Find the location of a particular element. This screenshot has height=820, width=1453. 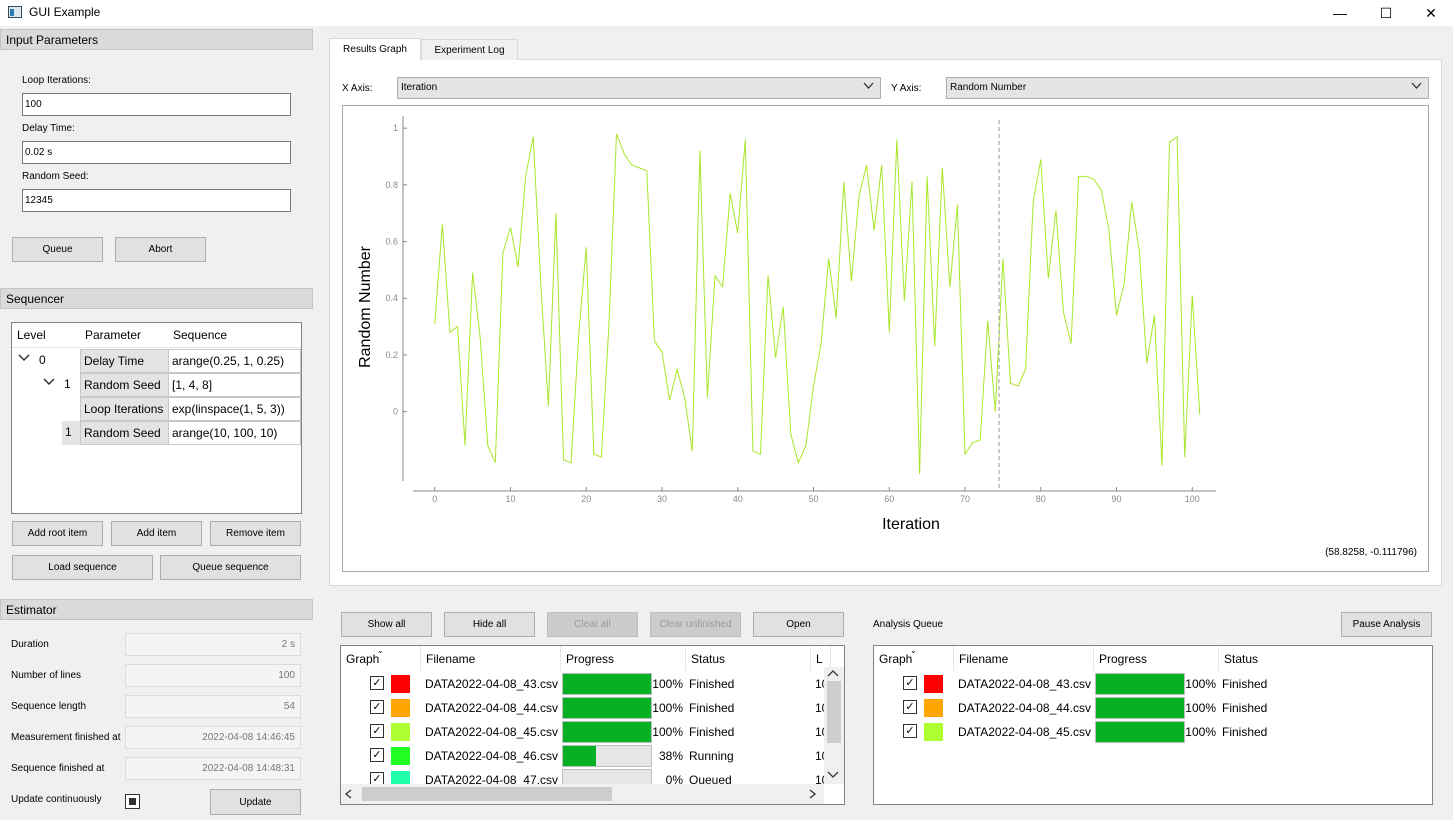

delay-time-input is located at coordinates (156, 152).